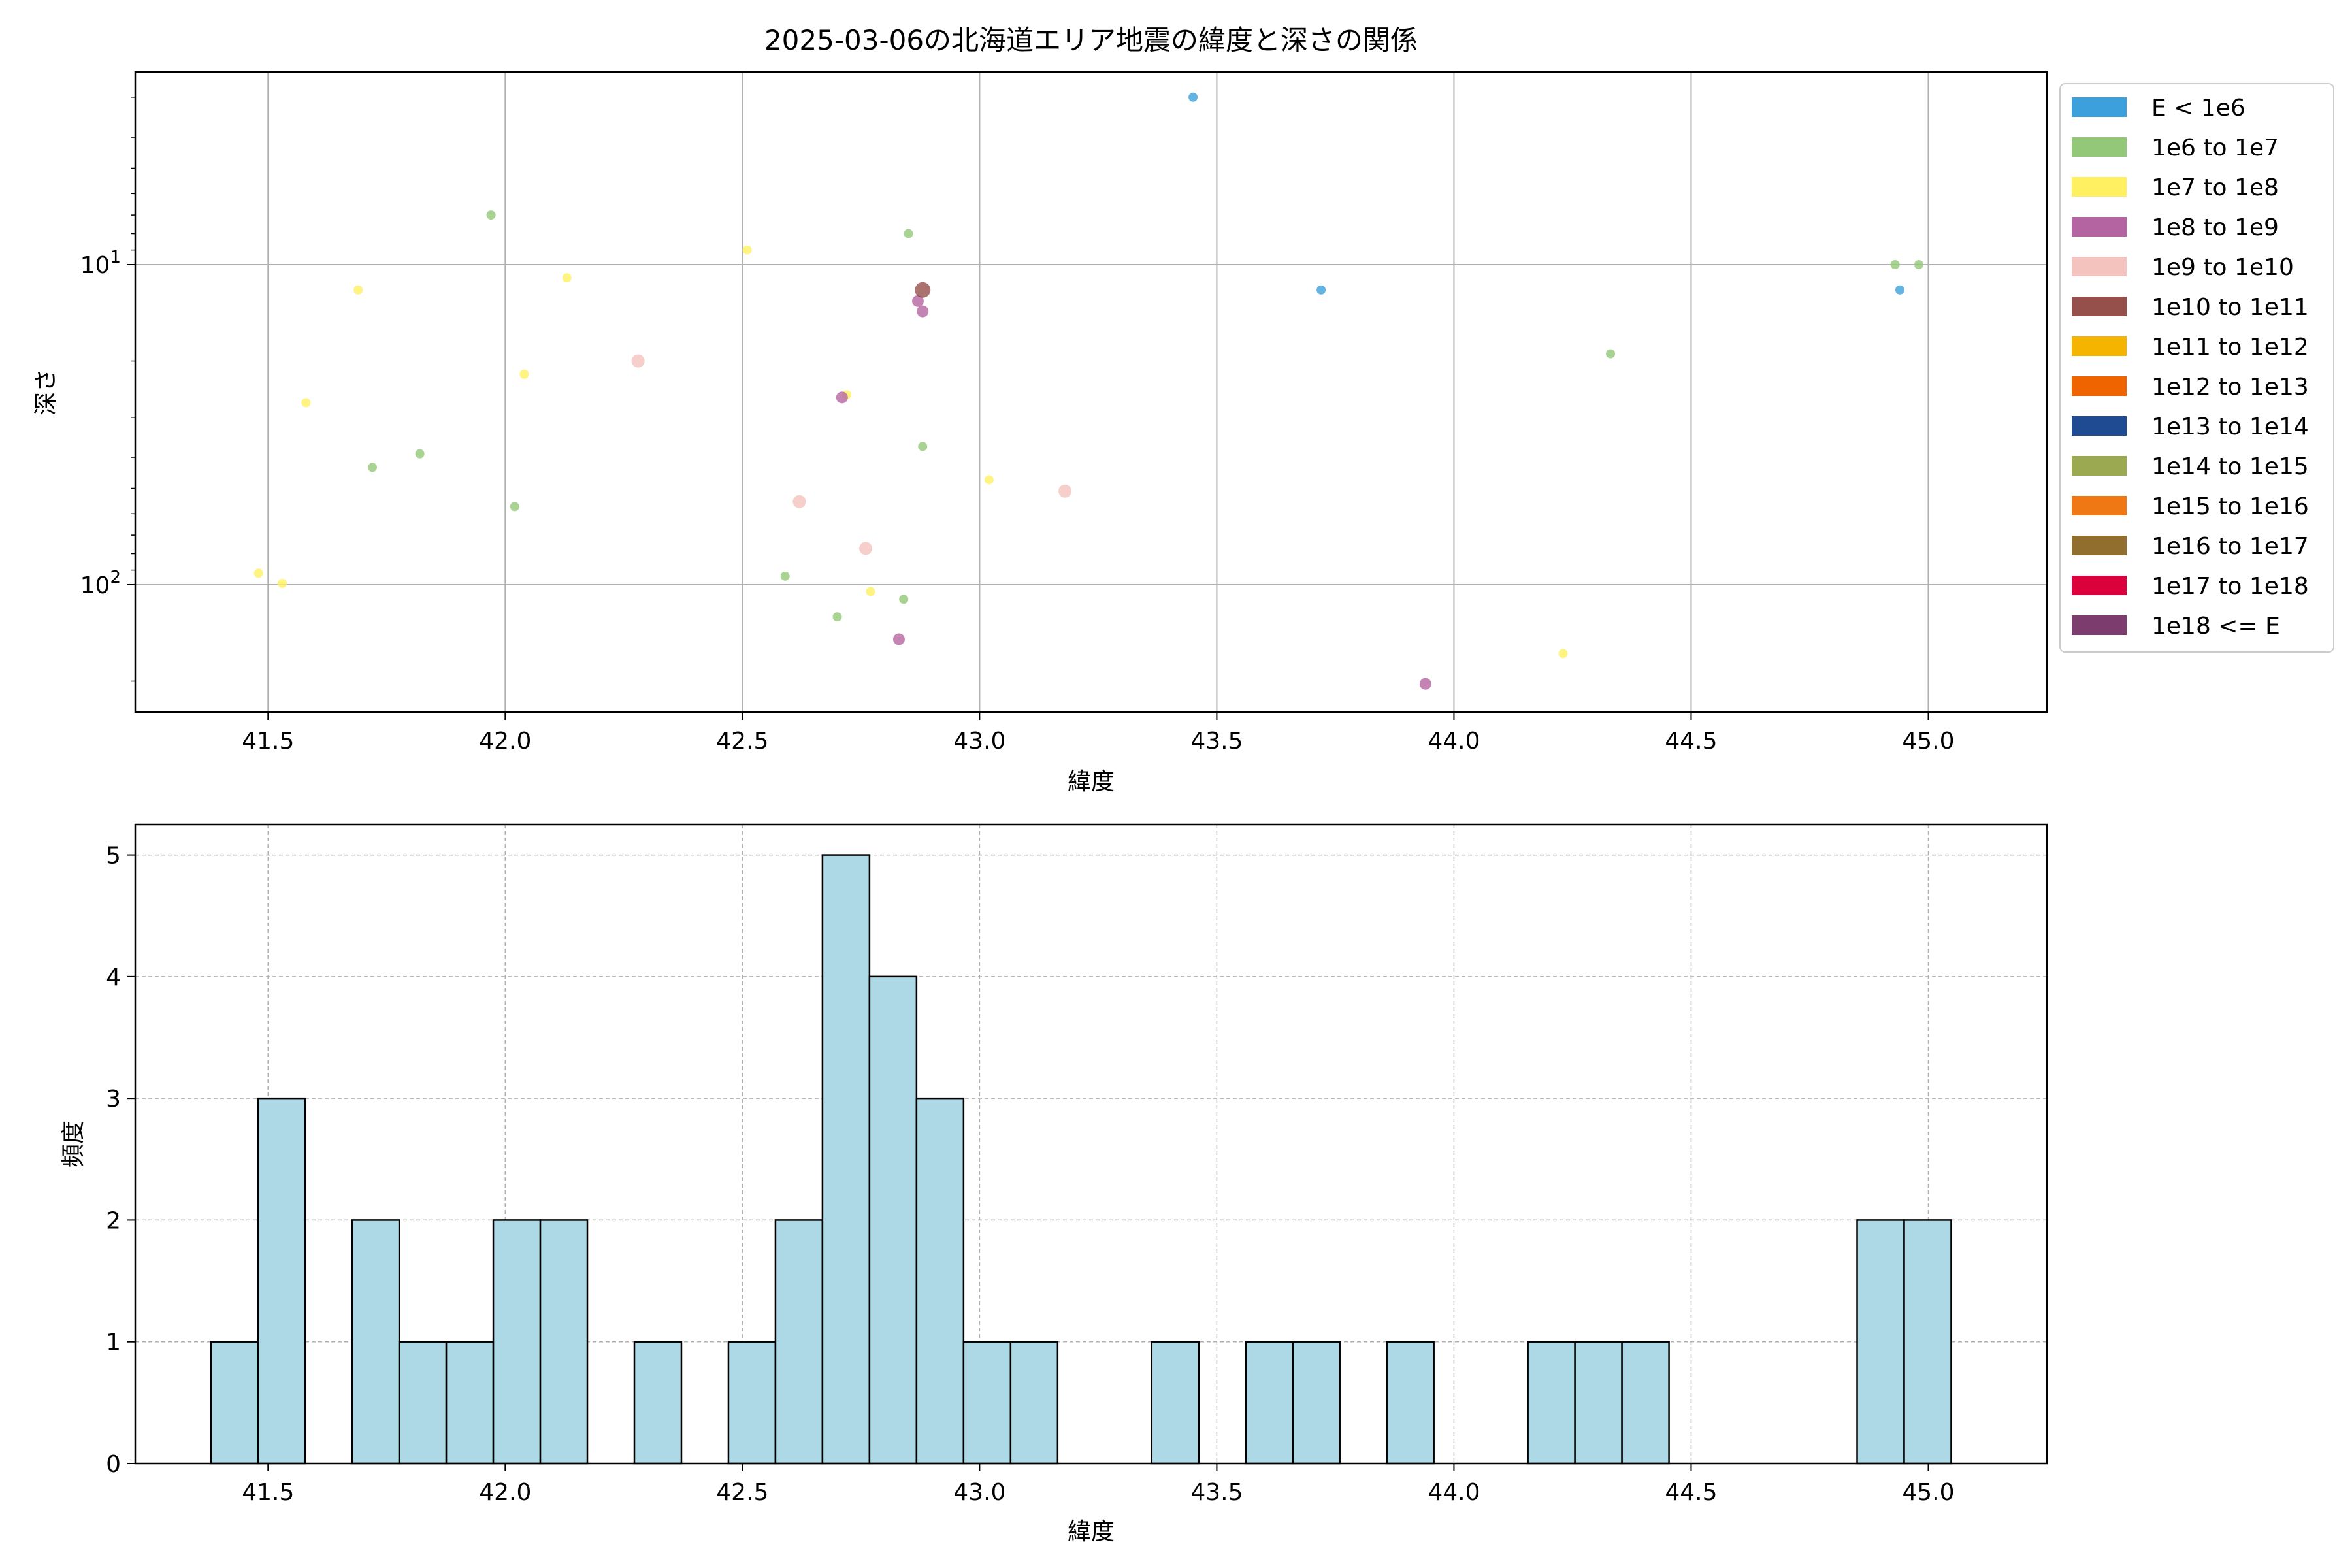  What do you see at coordinates (2215, 187) in the screenshot?
I see `legend-label: 1e7 to 1e8` at bounding box center [2215, 187].